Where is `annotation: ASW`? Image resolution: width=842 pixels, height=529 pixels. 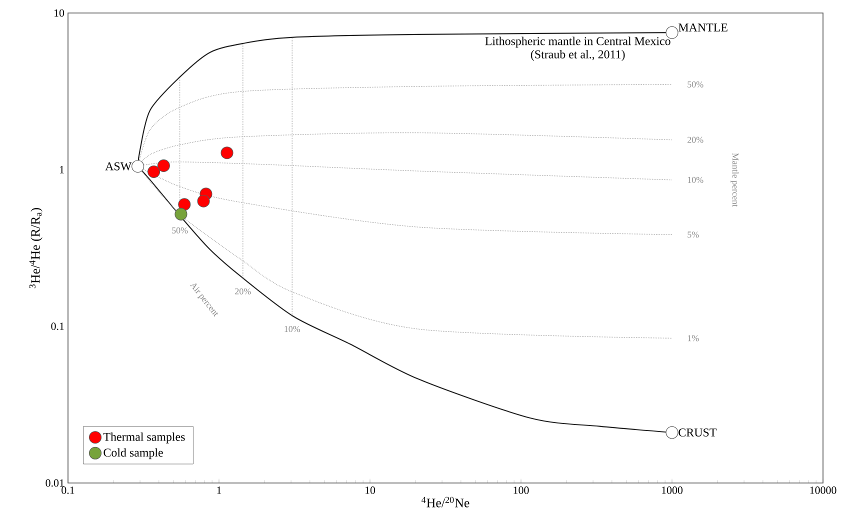 annotation: ASW is located at coordinates (118, 166).